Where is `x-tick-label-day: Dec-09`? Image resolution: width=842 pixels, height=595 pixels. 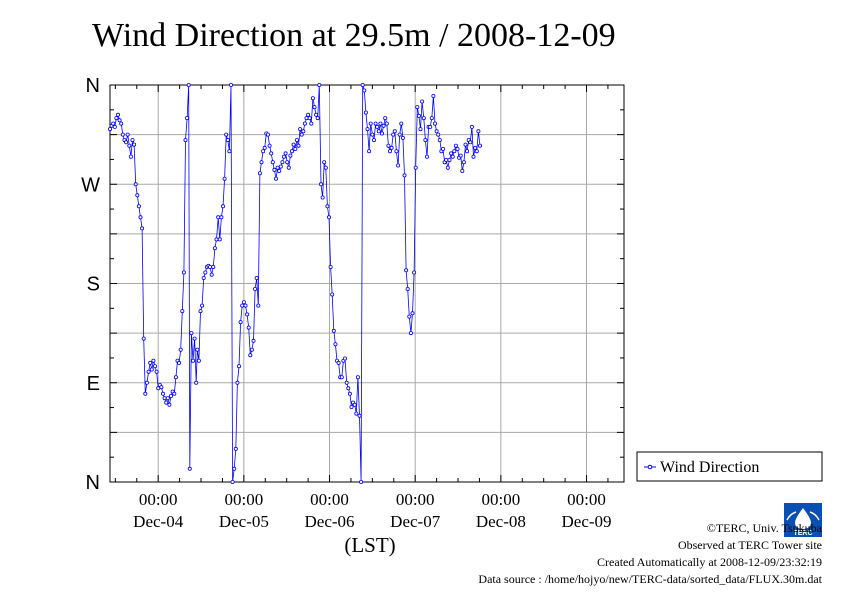 x-tick-label-day: Dec-09 is located at coordinates (587, 521).